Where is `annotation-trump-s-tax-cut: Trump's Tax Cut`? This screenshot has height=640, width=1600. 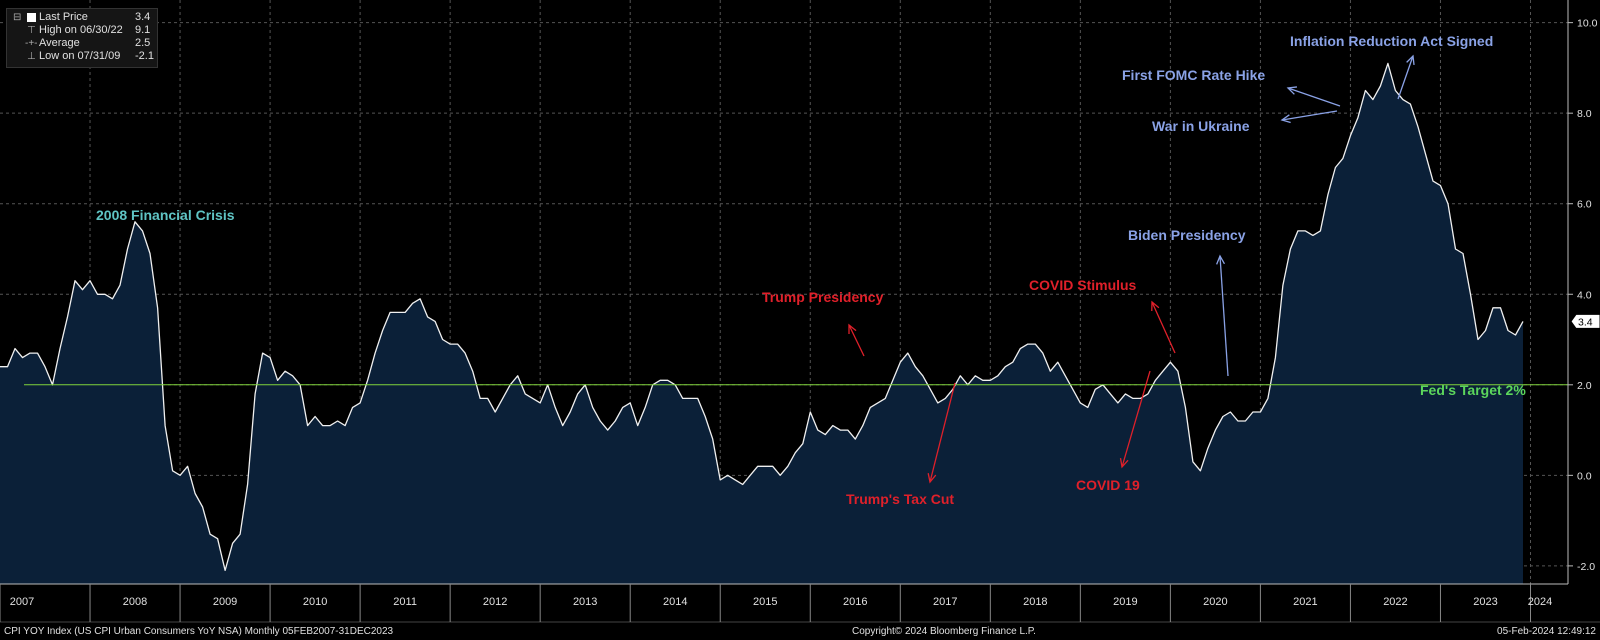
annotation-trump-s-tax-cut: Trump's Tax Cut is located at coordinates (900, 499).